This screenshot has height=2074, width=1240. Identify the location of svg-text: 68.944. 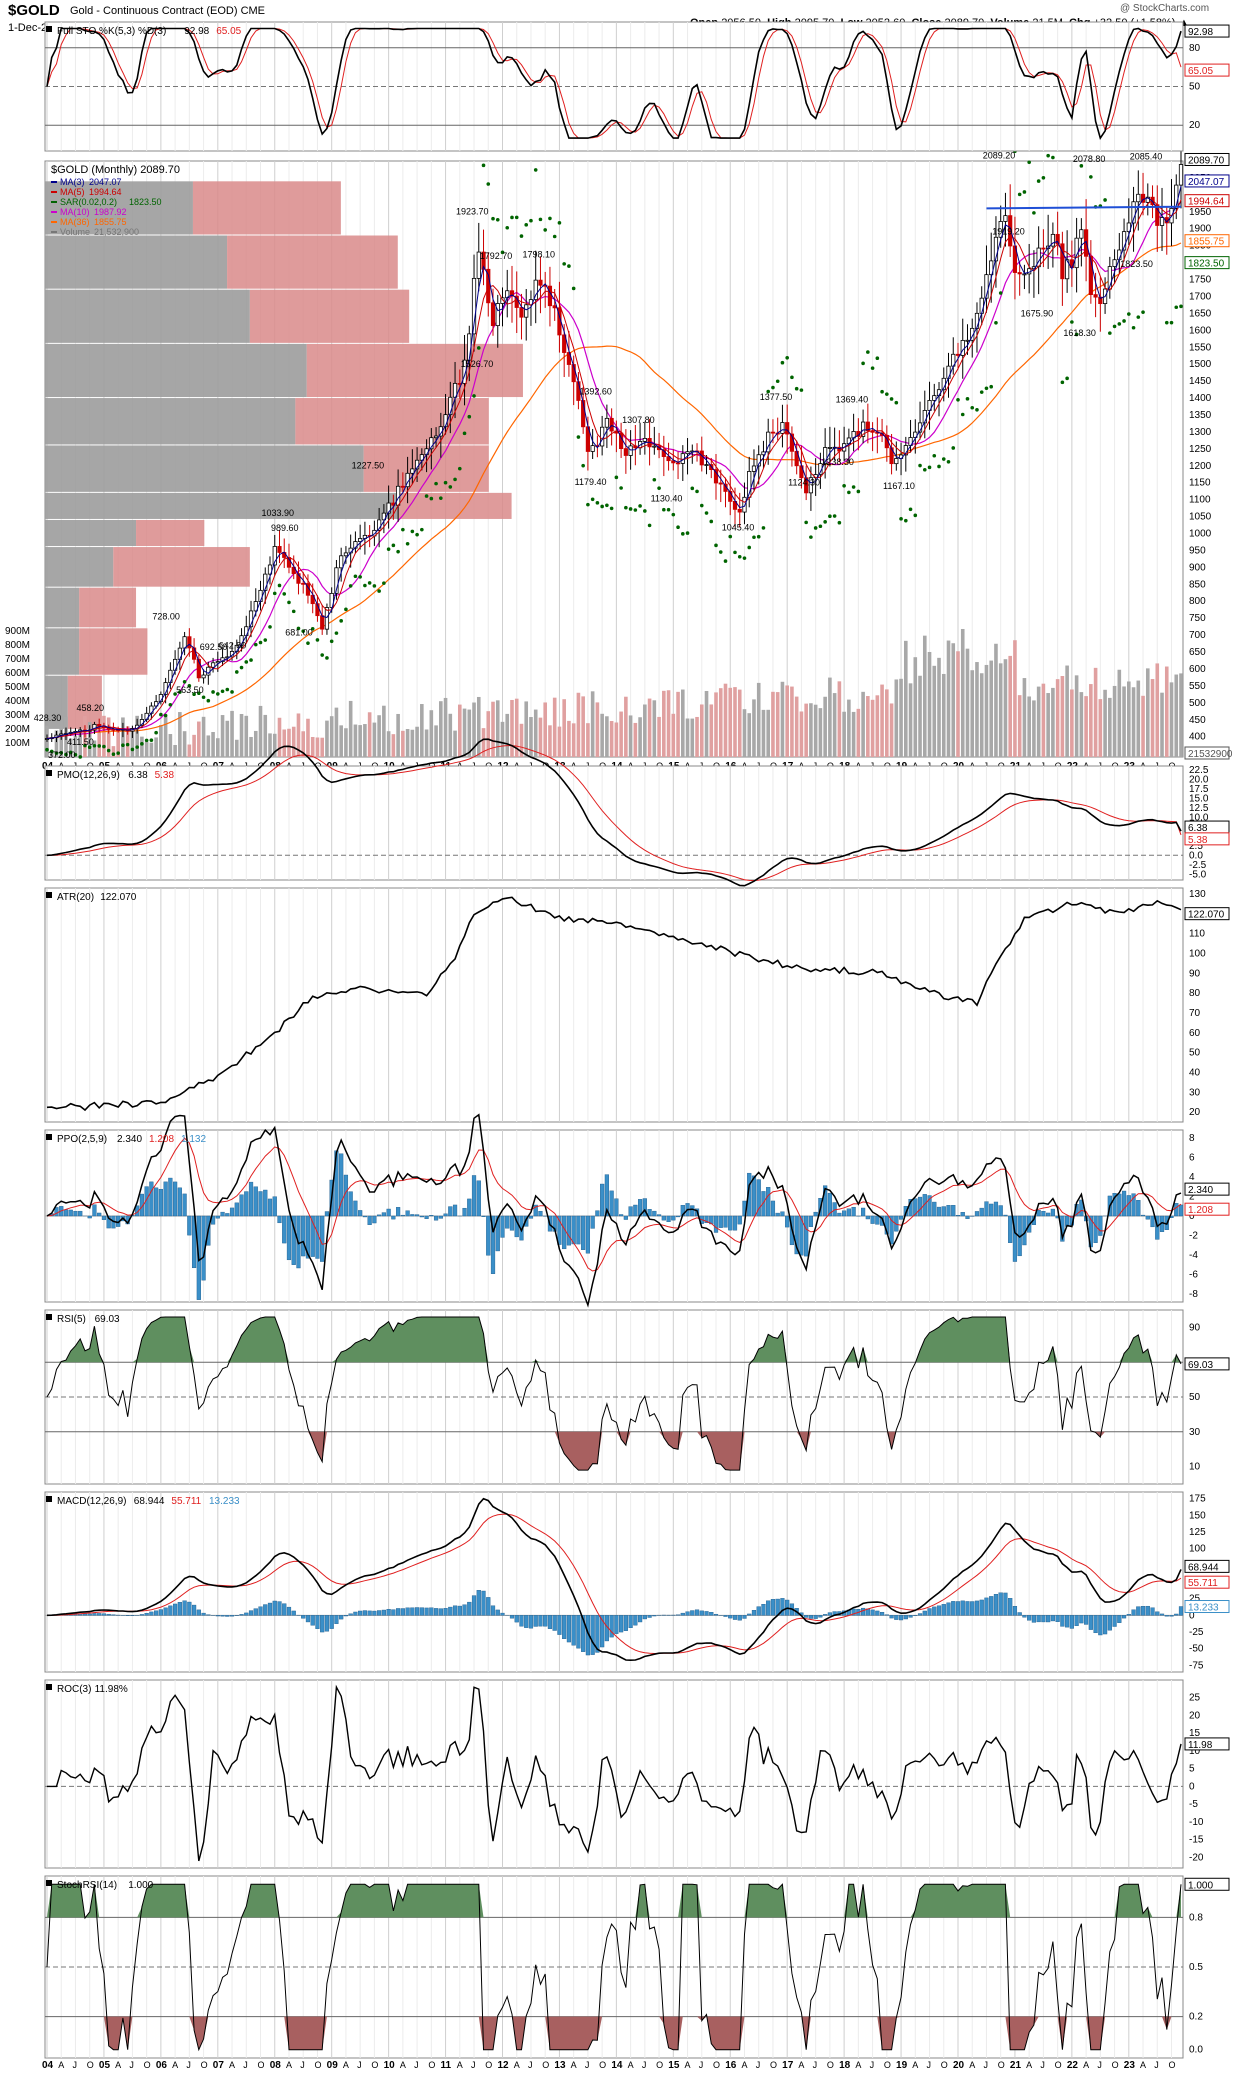
(1203, 1567).